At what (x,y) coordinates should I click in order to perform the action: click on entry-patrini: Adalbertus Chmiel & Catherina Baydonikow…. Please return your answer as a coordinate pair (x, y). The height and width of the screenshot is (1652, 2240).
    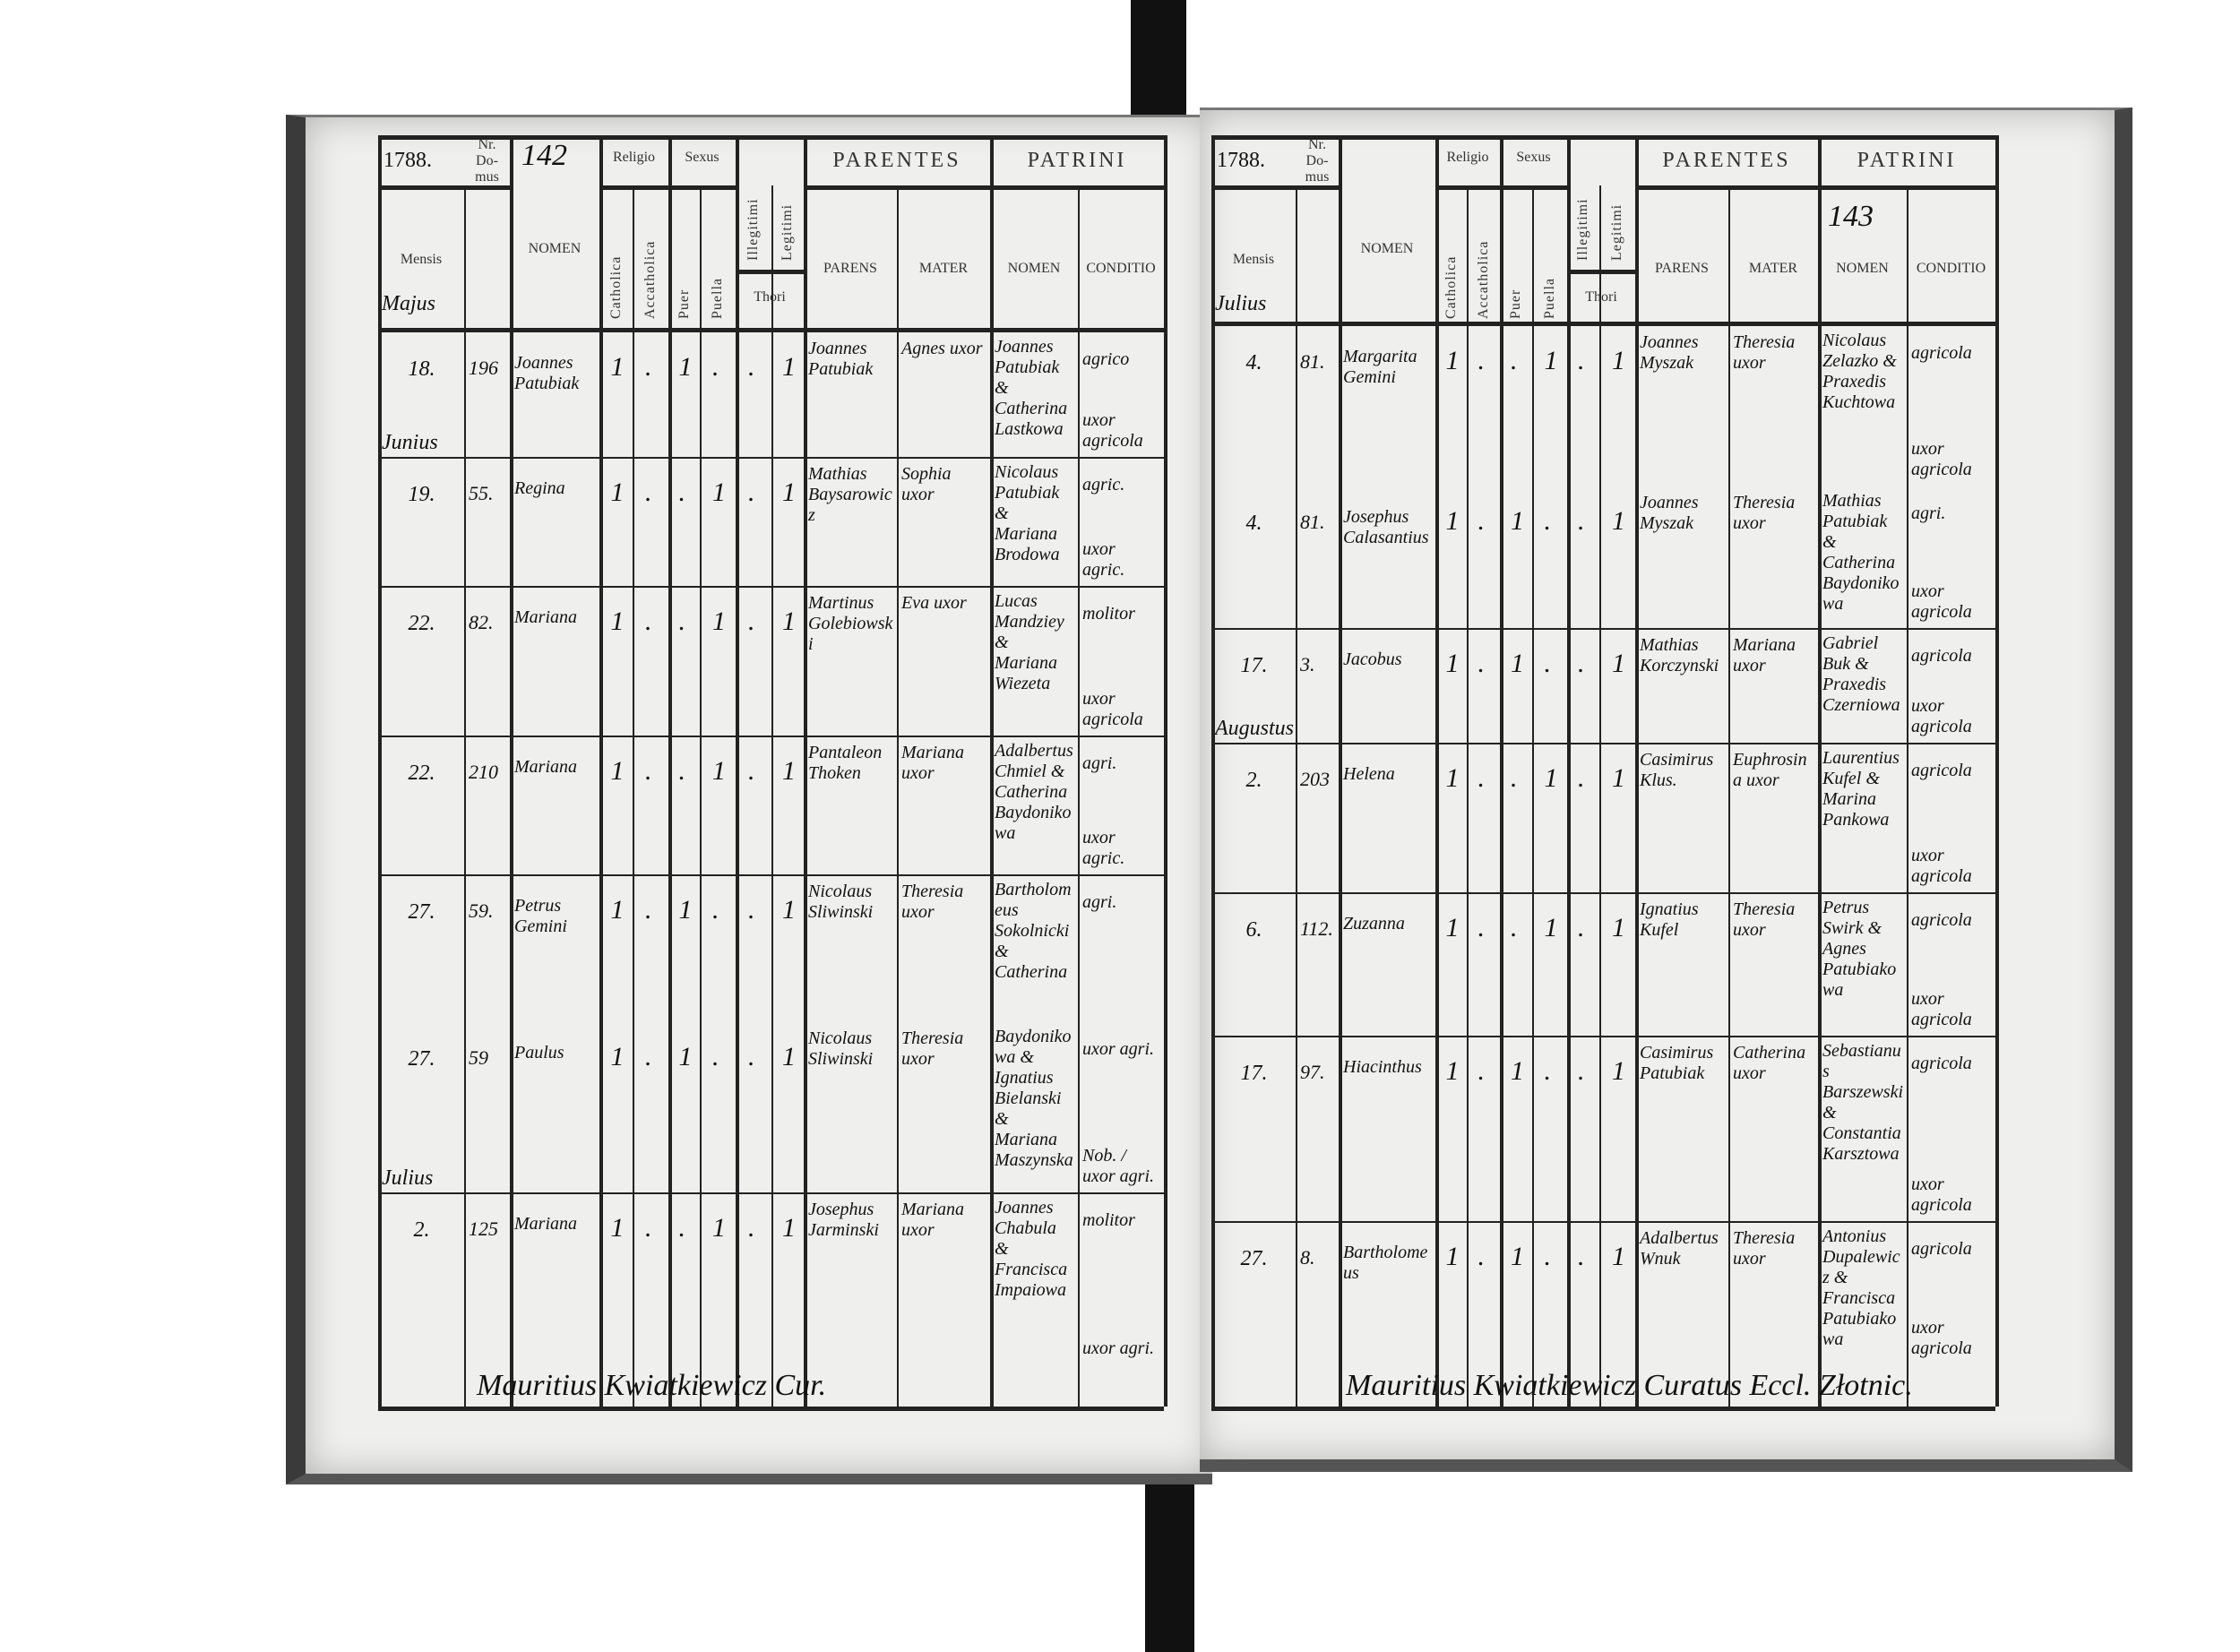
    Looking at the image, I should click on (1034, 792).